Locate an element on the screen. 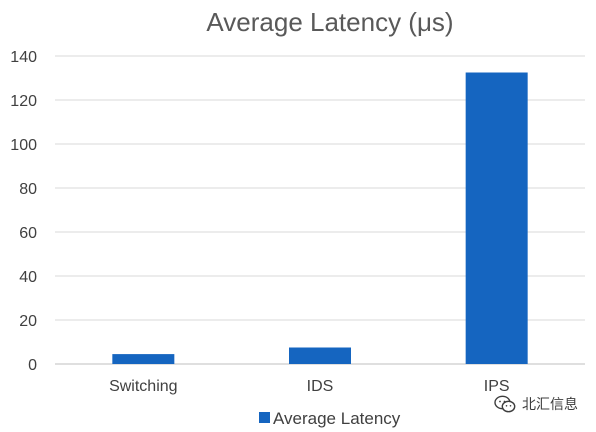 The width and height of the screenshot is (596, 432). bar-switching is located at coordinates (143, 359).